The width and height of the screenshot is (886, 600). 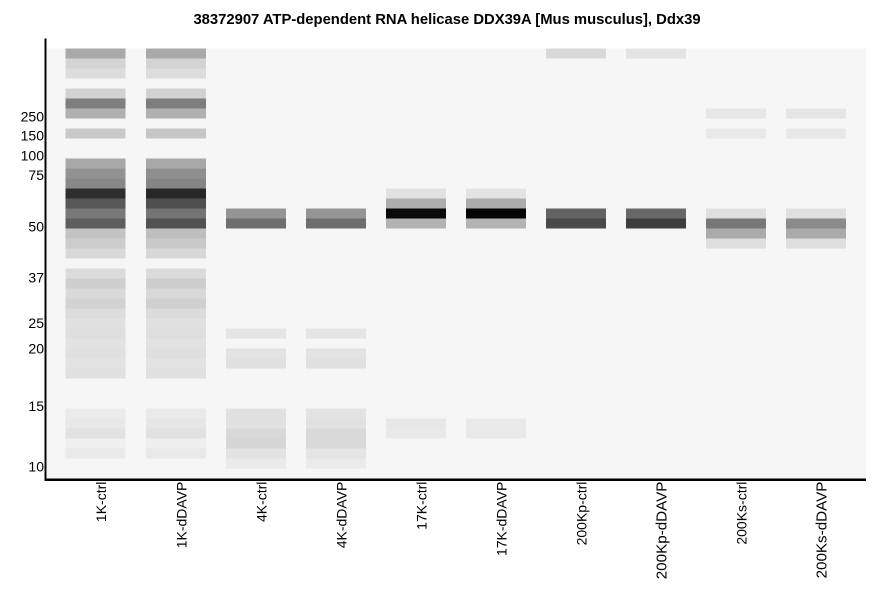 What do you see at coordinates (502, 519) in the screenshot?
I see `svg-text: 17K-dDAVP` at bounding box center [502, 519].